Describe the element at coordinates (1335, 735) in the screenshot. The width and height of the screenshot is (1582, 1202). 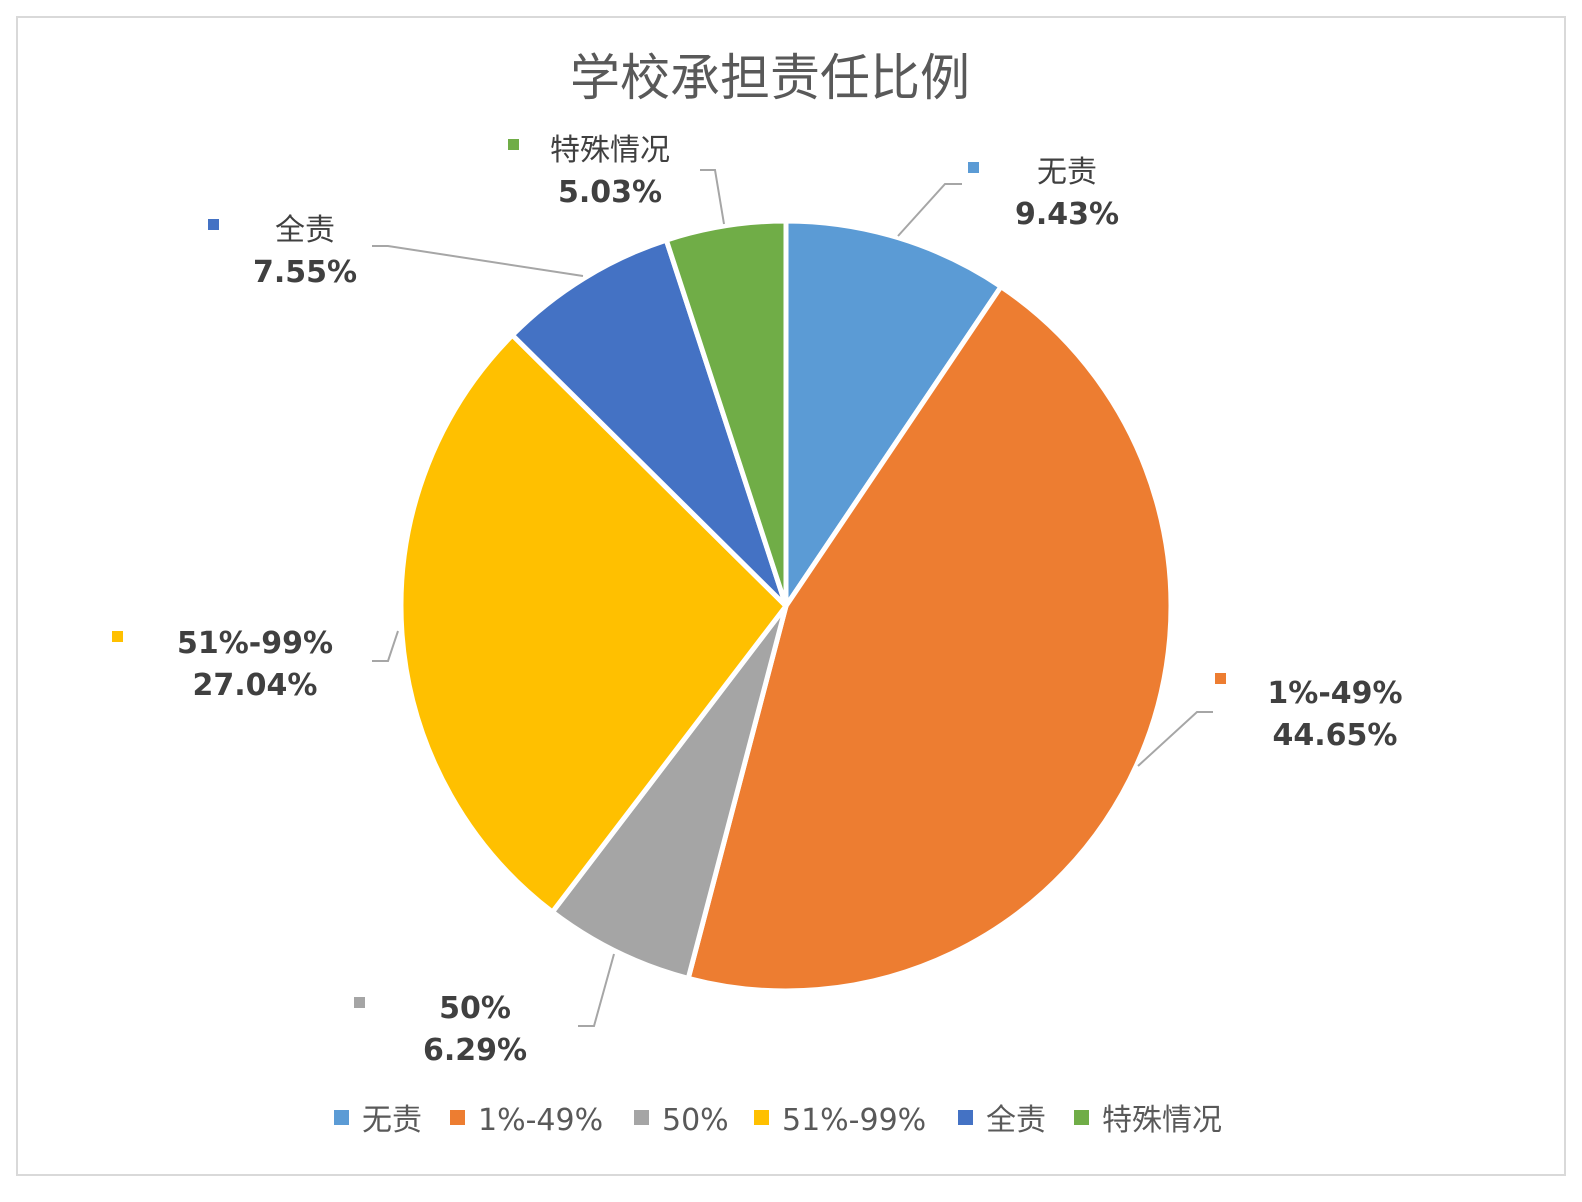
I see `data-label-value-2: 44.65%` at that location.